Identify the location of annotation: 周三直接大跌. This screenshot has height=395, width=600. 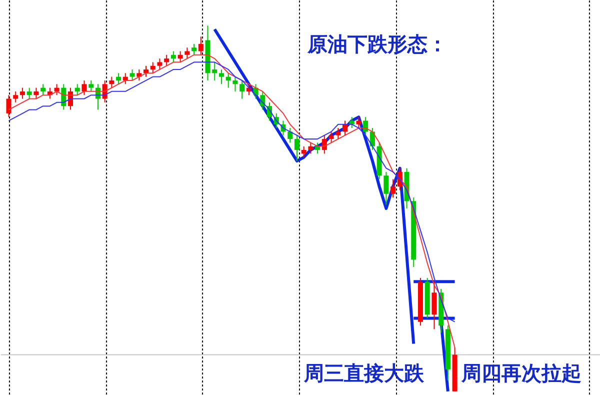
(363, 373).